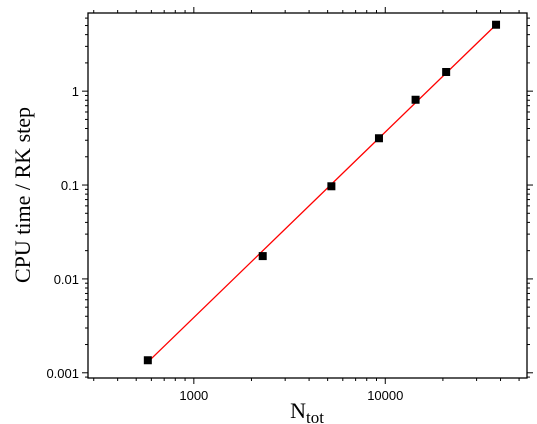  I want to click on x-axis-title: Ntot, so click(307, 411).